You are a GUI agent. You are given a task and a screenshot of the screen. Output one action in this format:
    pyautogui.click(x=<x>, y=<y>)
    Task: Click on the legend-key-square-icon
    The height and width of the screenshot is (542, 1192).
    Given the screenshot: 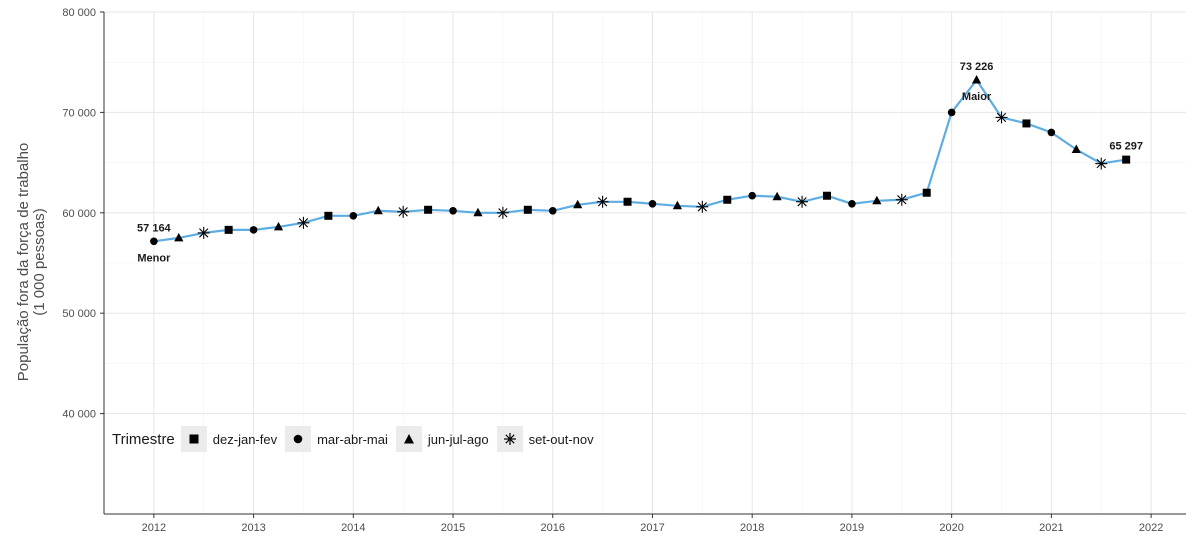 What is the action you would take?
    pyautogui.click(x=193, y=439)
    